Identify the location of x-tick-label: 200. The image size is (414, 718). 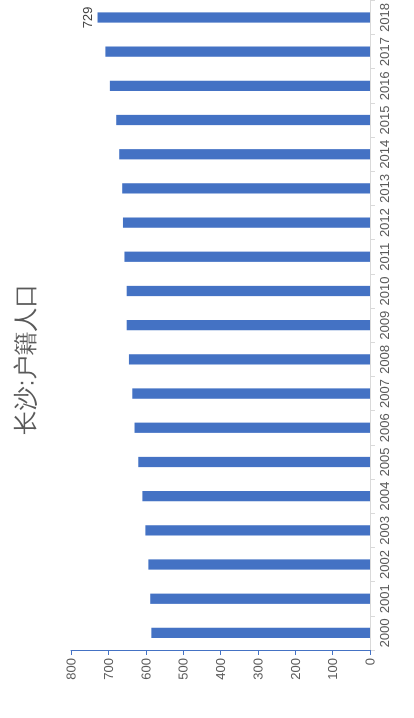
(295, 669).